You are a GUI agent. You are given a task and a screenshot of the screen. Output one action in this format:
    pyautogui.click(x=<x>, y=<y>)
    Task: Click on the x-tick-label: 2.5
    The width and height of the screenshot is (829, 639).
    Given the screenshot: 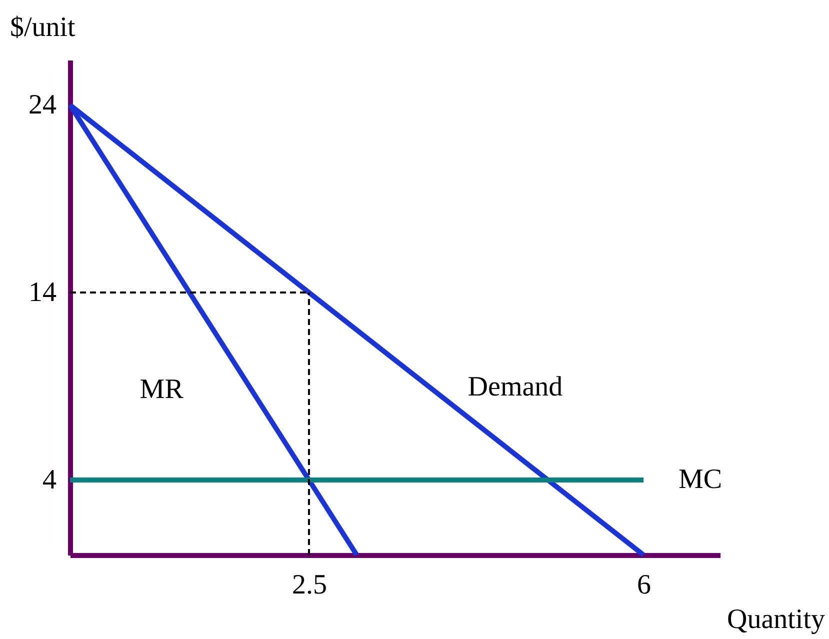 What is the action you would take?
    pyautogui.click(x=309, y=585)
    